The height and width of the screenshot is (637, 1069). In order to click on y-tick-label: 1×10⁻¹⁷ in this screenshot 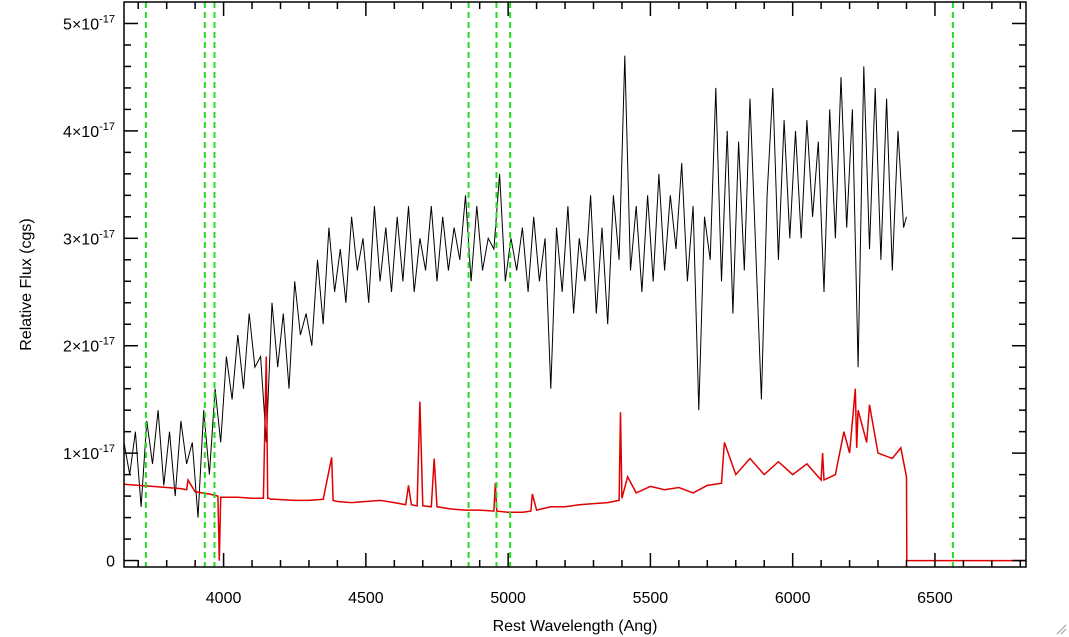, I will do `click(89, 453)`.